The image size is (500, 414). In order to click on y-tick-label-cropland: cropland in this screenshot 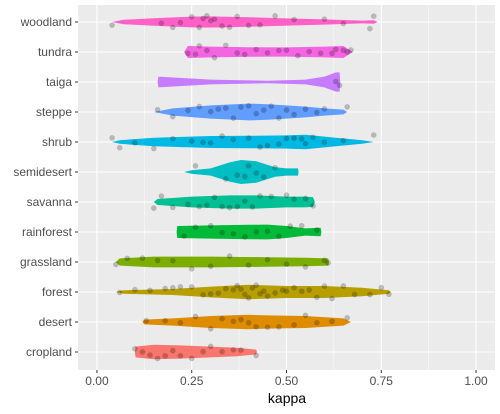, I will do `click(49, 352)`.